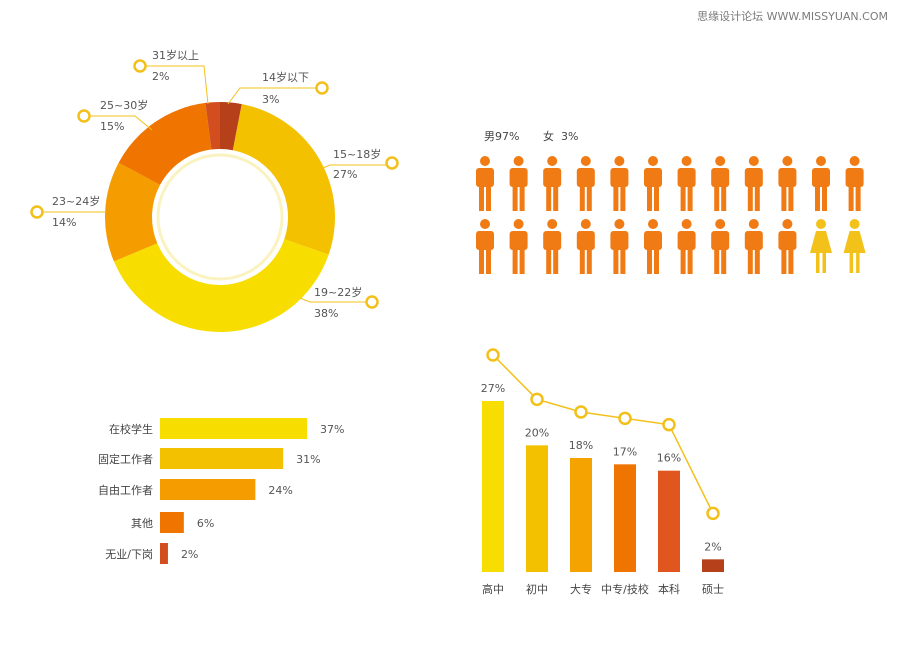 This screenshot has height=648, width=900. What do you see at coordinates (548, 136) in the screenshot?
I see `legend-female-label: 女` at bounding box center [548, 136].